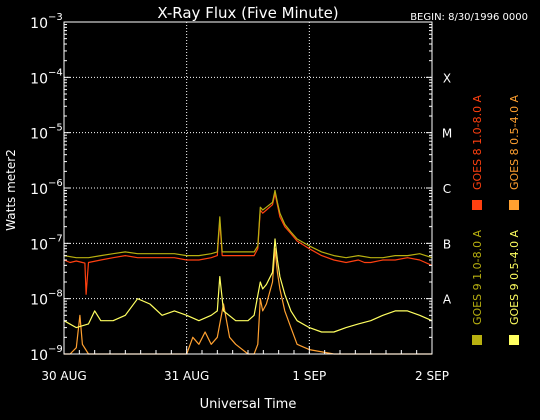  What do you see at coordinates (477, 142) in the screenshot?
I see `legend-label-1: GOES 8 1.0-8.0 A` at bounding box center [477, 142].